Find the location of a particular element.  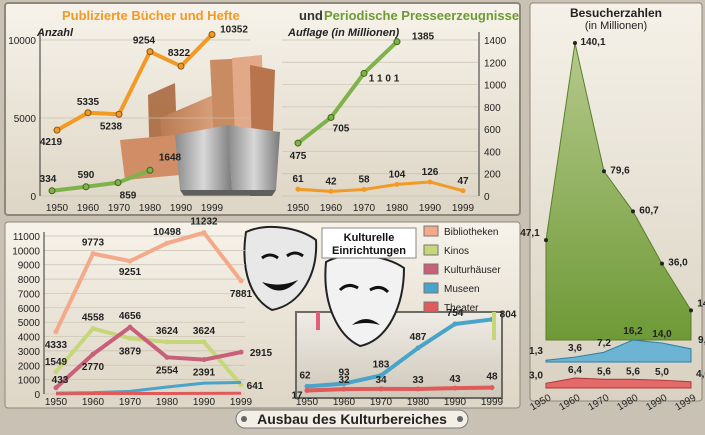

press-orange-label: 42 is located at coordinates (331, 181).